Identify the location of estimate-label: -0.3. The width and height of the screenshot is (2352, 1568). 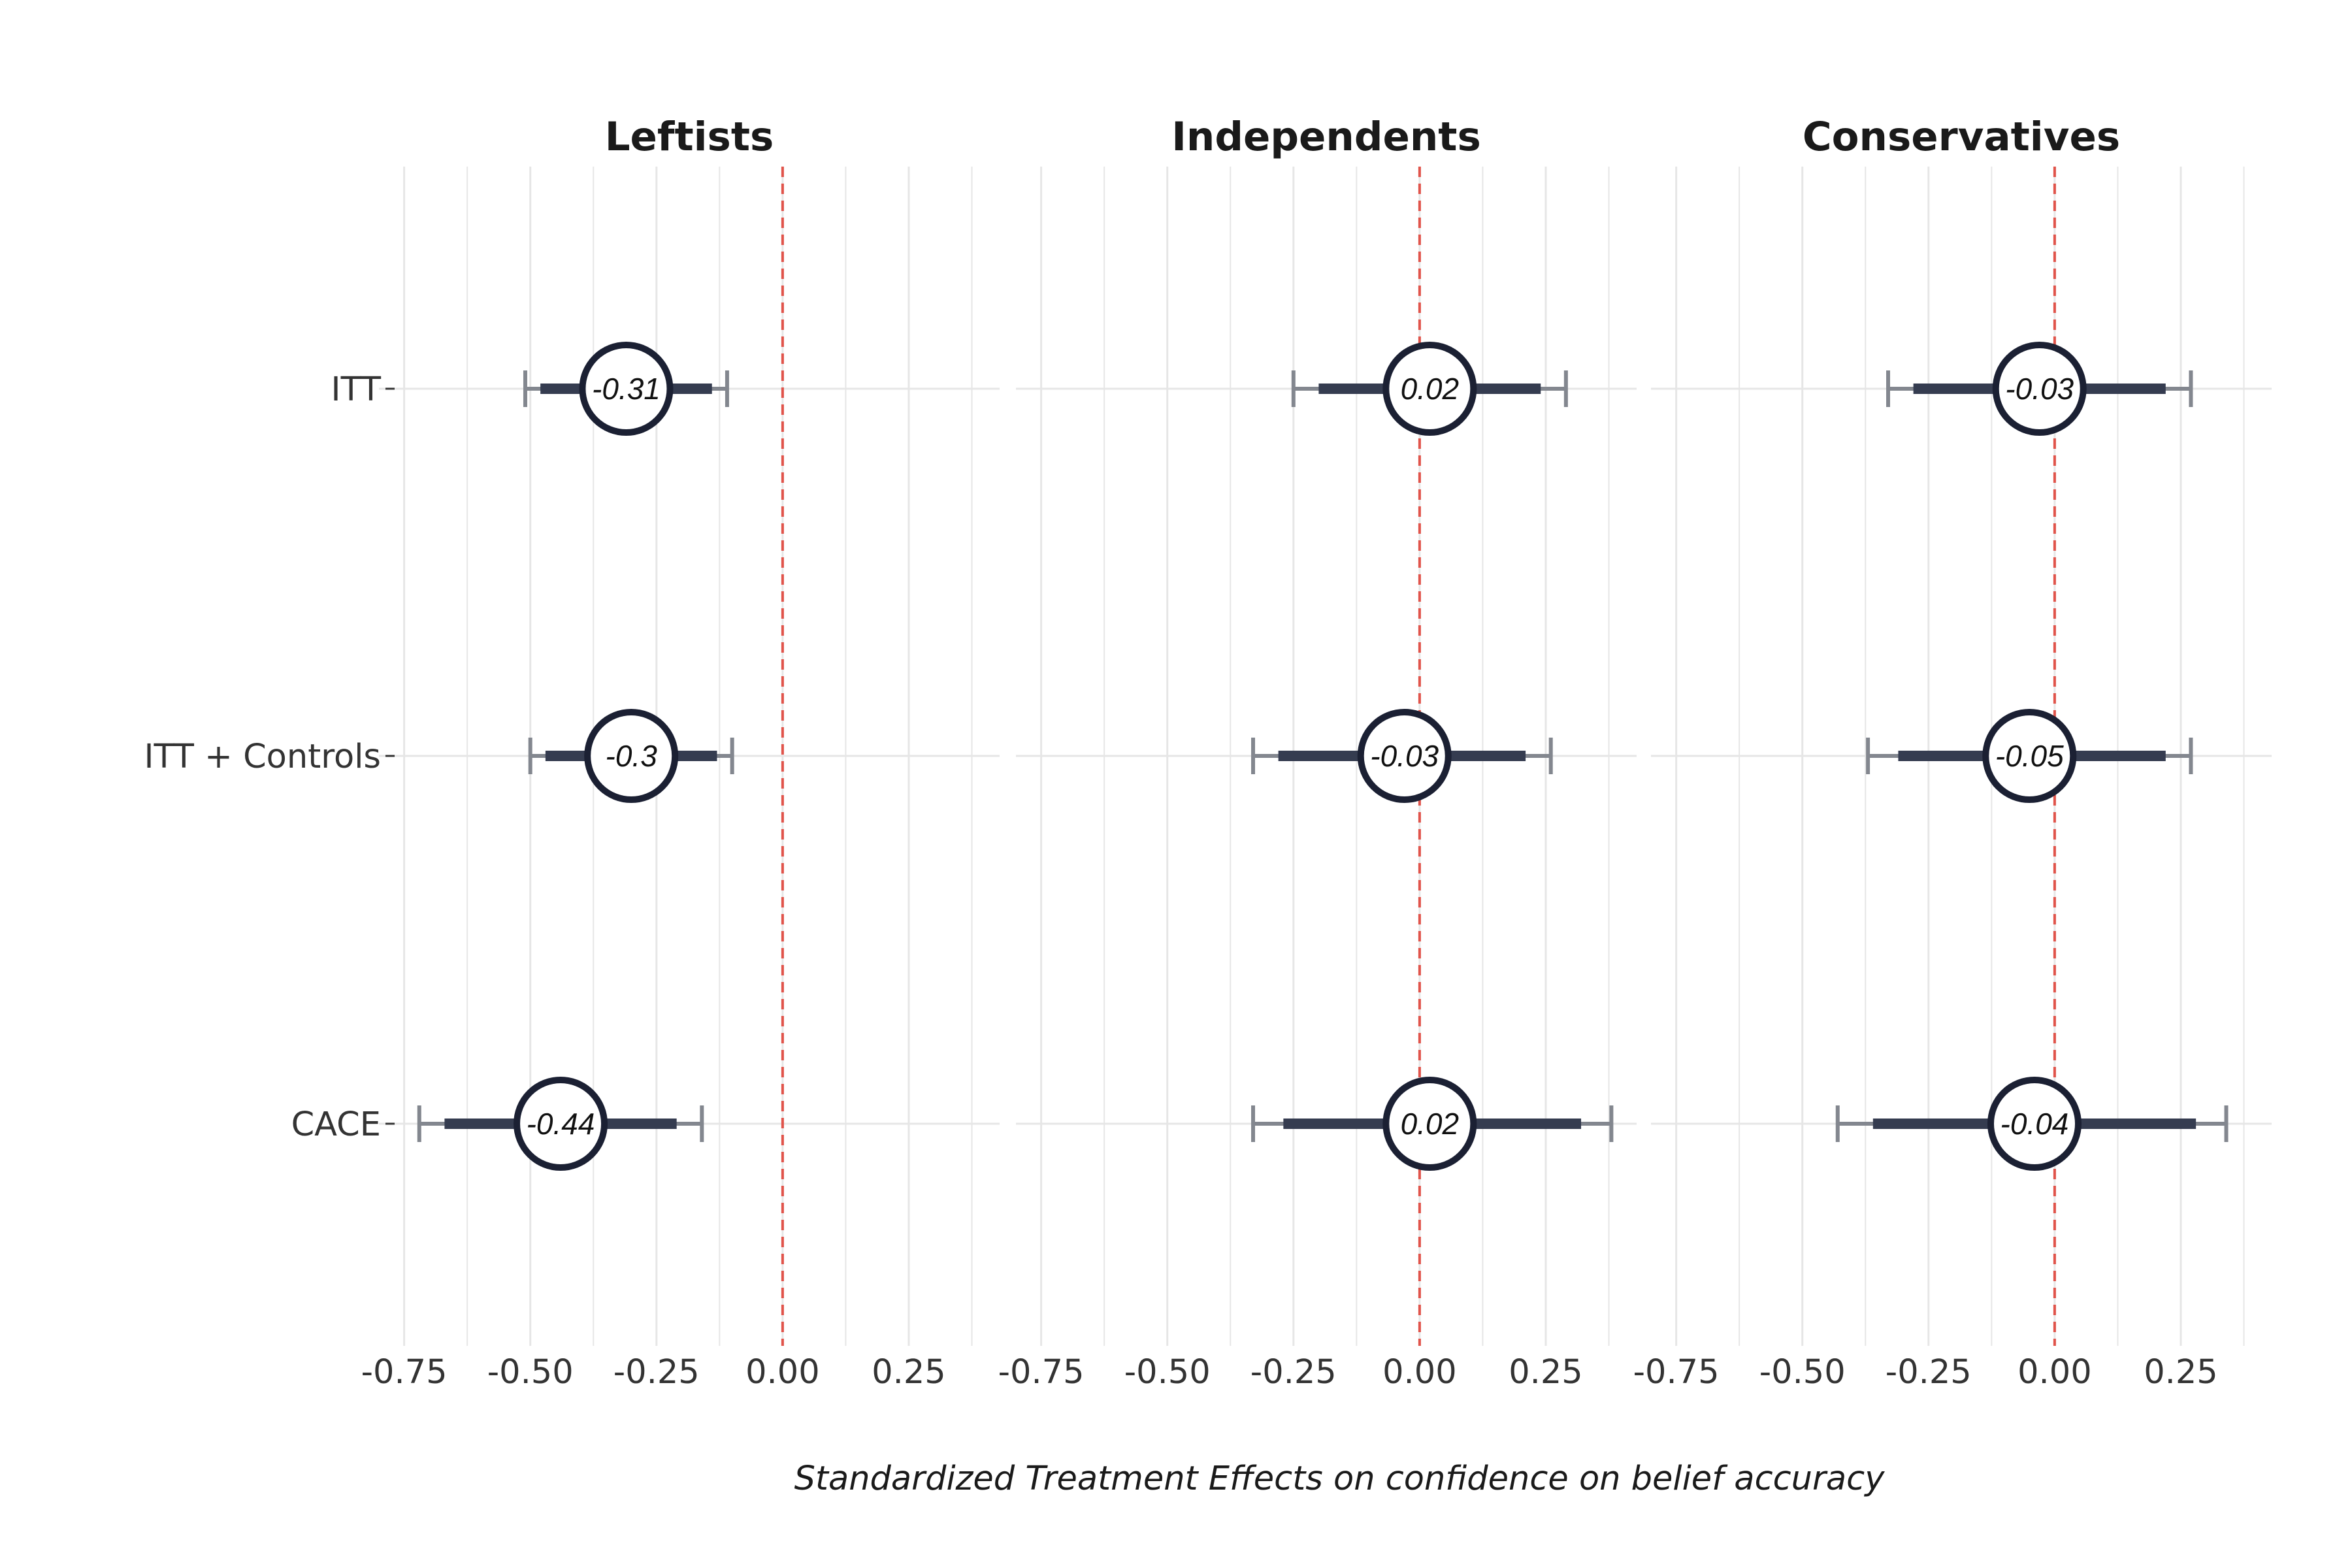
(632, 756).